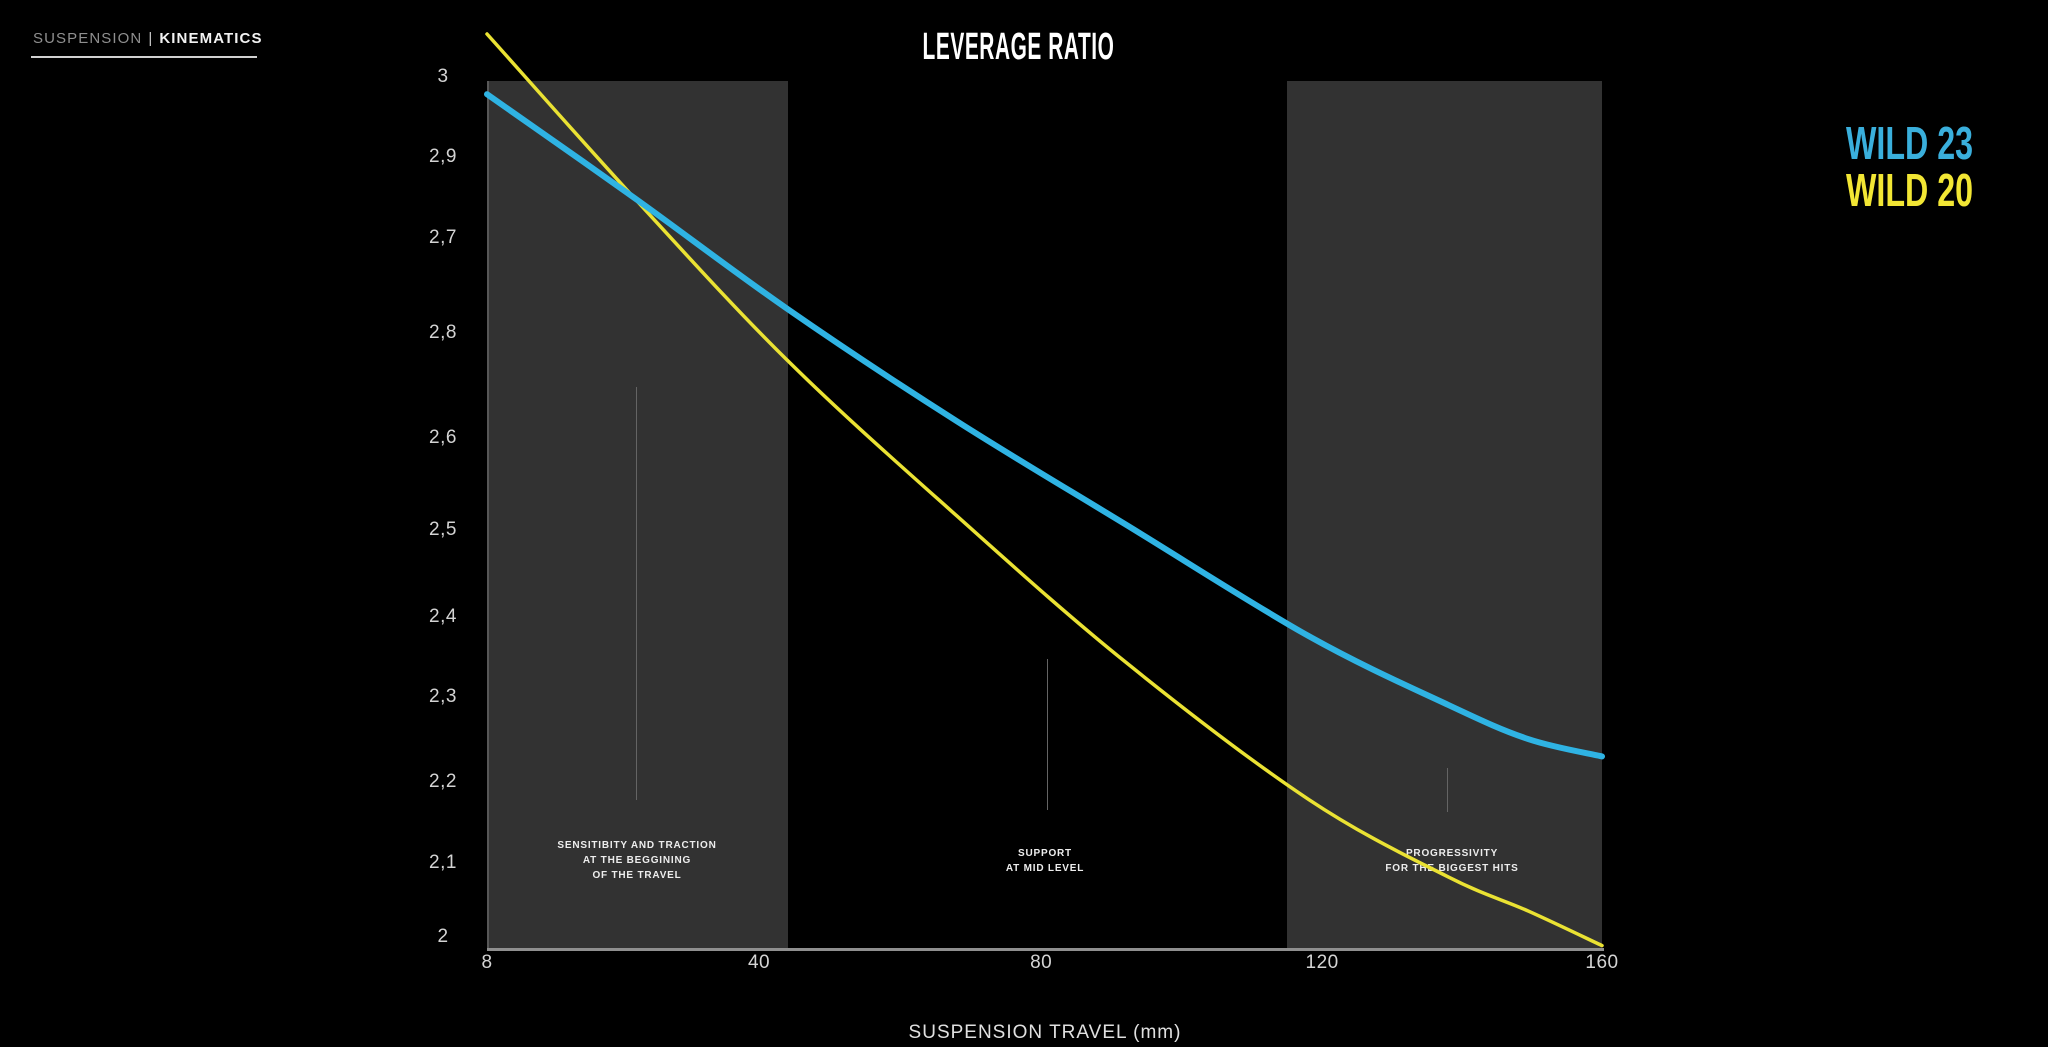 The height and width of the screenshot is (1047, 2048). Describe the element at coordinates (1910, 190) in the screenshot. I see `legend-label-wild-20: WILD 20` at that location.